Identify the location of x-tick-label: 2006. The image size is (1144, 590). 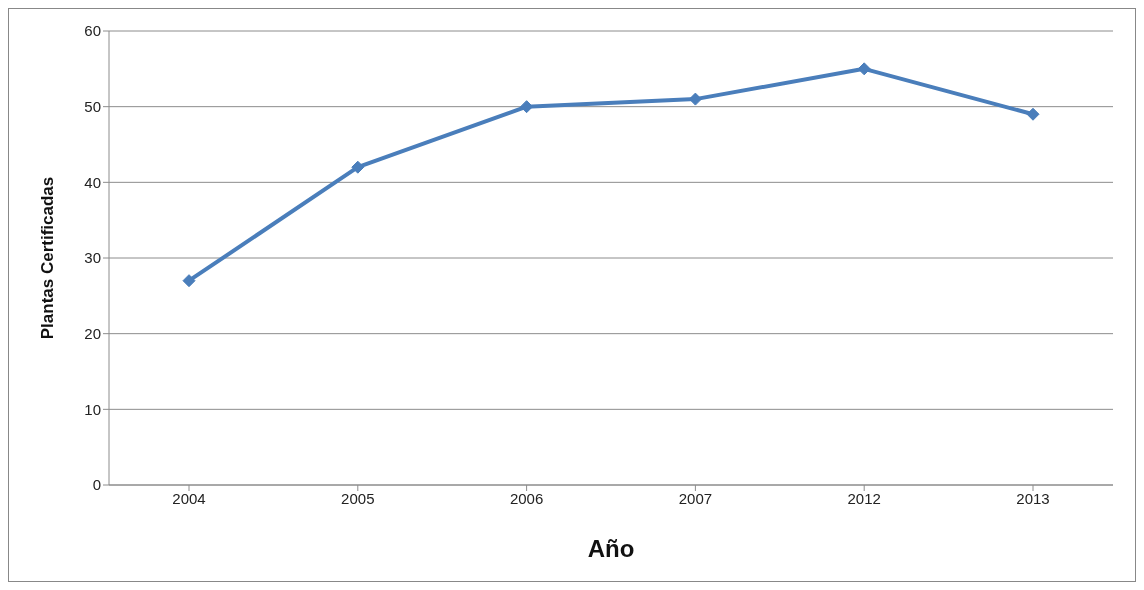
(526, 498).